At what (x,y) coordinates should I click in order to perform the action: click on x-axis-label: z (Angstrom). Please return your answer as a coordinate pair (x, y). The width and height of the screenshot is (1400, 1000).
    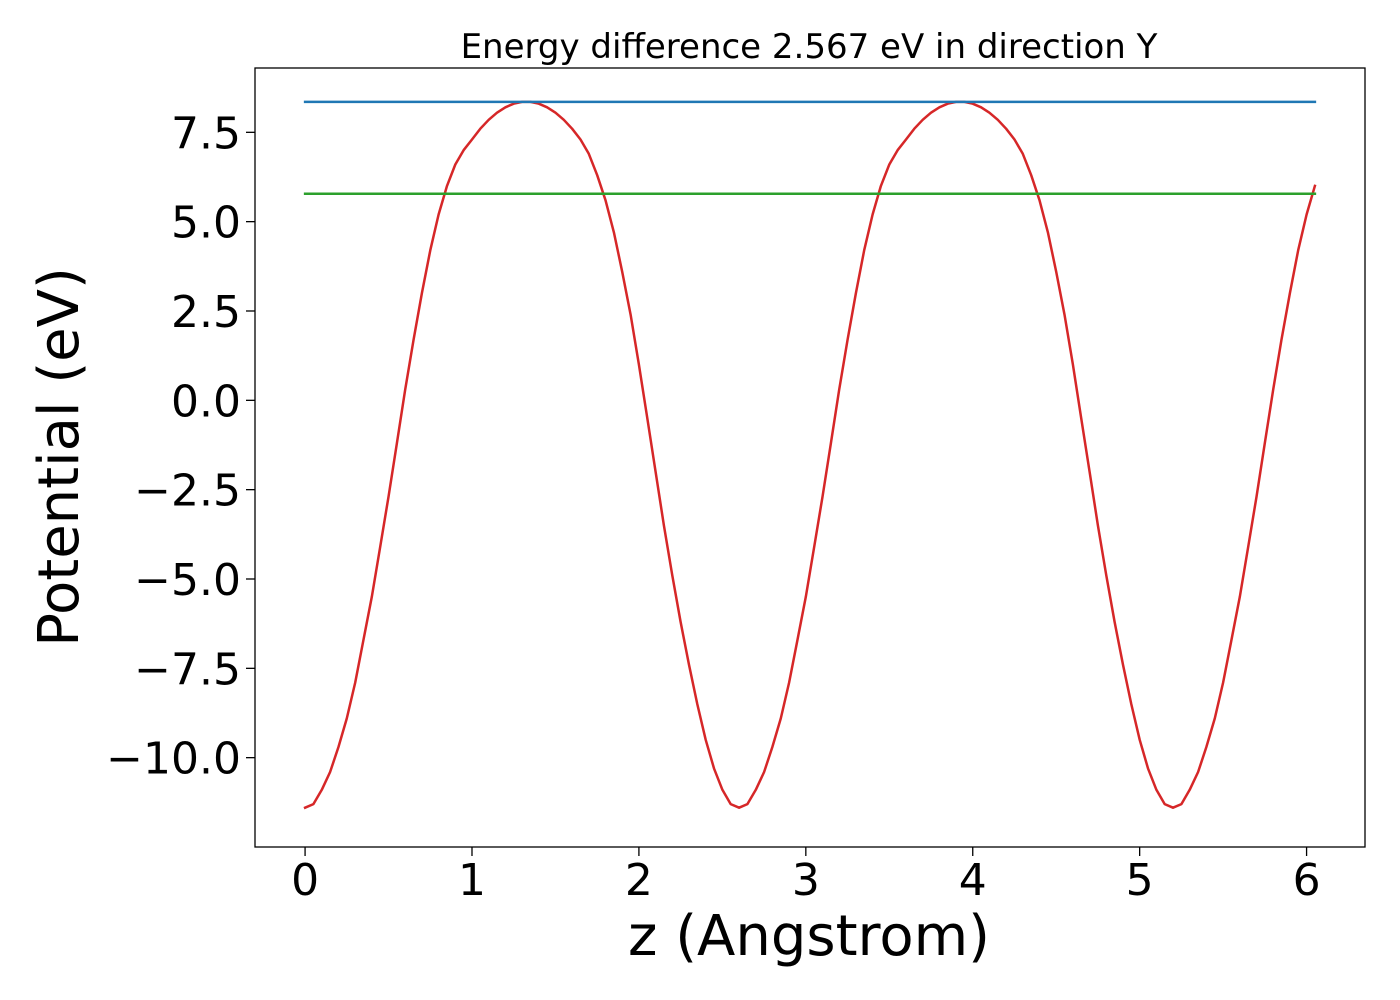
    Looking at the image, I should click on (809, 936).